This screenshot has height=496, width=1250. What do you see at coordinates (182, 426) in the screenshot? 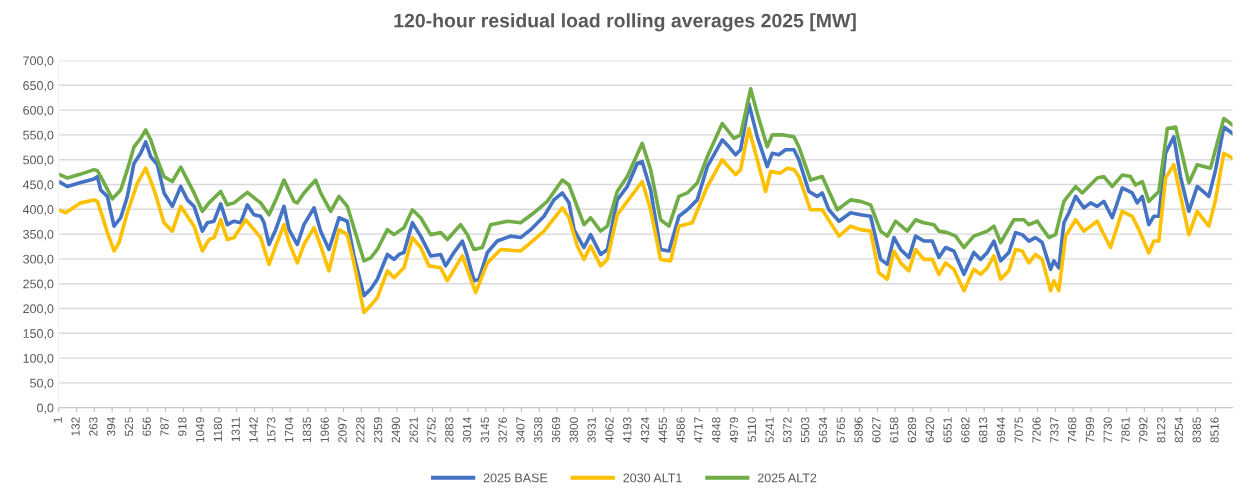
I see `x-tick-label: 918` at bounding box center [182, 426].